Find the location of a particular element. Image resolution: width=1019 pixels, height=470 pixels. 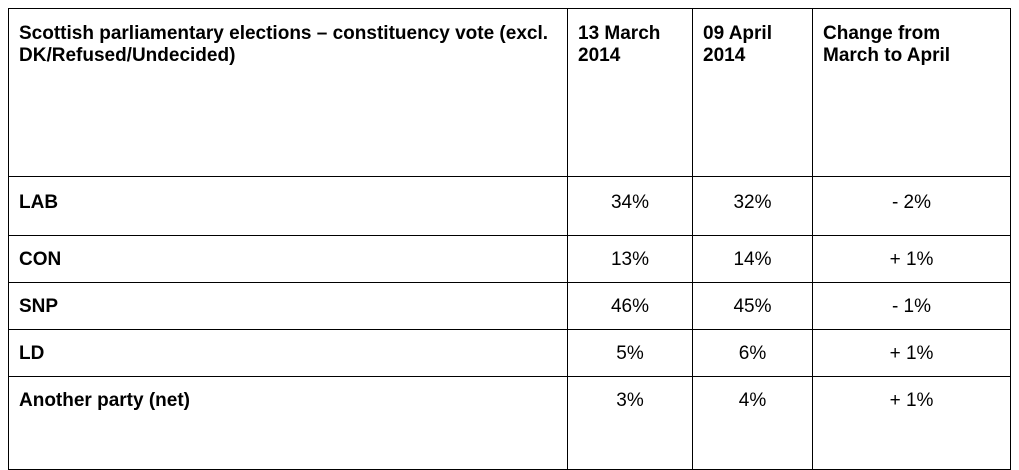

data-row: SNP 46% 45% - 1% is located at coordinates (509, 306).